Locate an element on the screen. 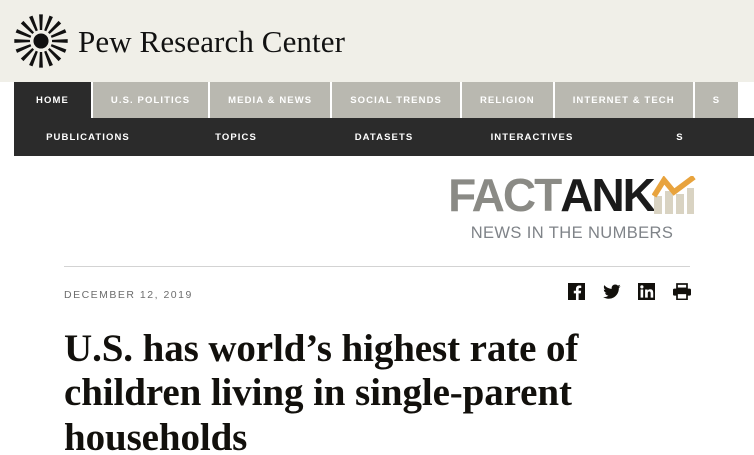  twitter-icon is located at coordinates (612, 291).